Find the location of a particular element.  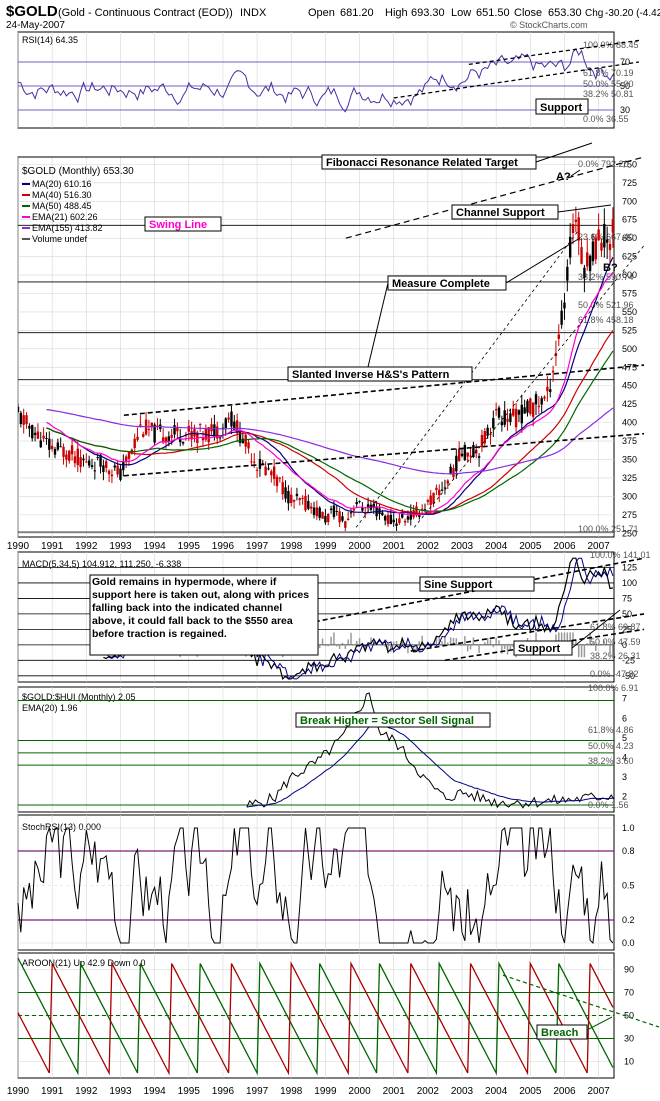

rsi-fib-label: 0.0% 36.55 is located at coordinates (606, 119).